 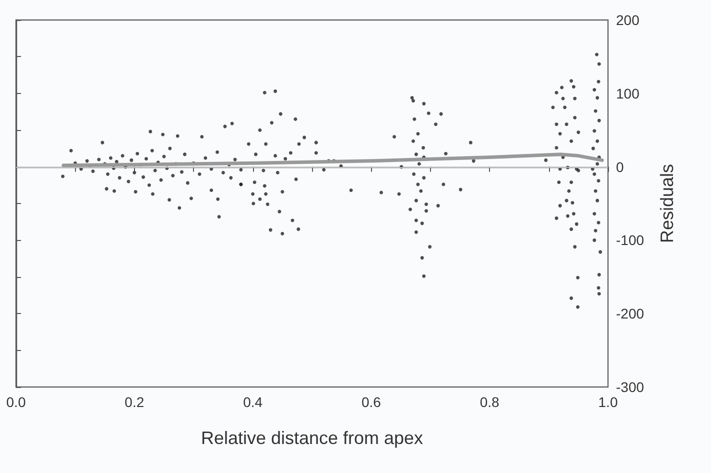 What do you see at coordinates (490, 402) in the screenshot?
I see `x-tick-label: 0.8` at bounding box center [490, 402].